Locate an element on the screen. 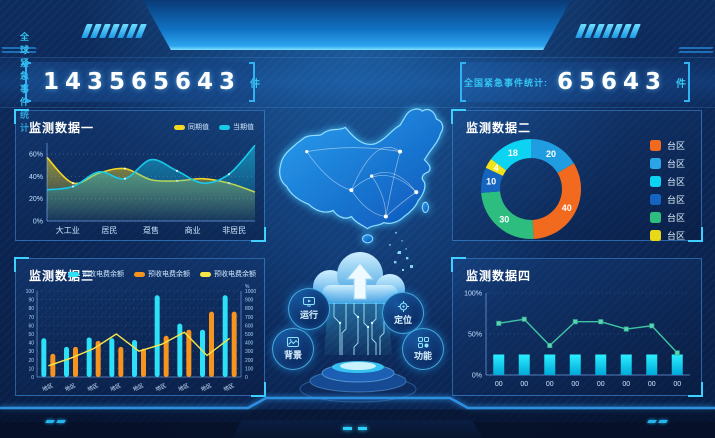 This screenshot has height=438, width=715. svg-text: 700 is located at coordinates (249, 318).